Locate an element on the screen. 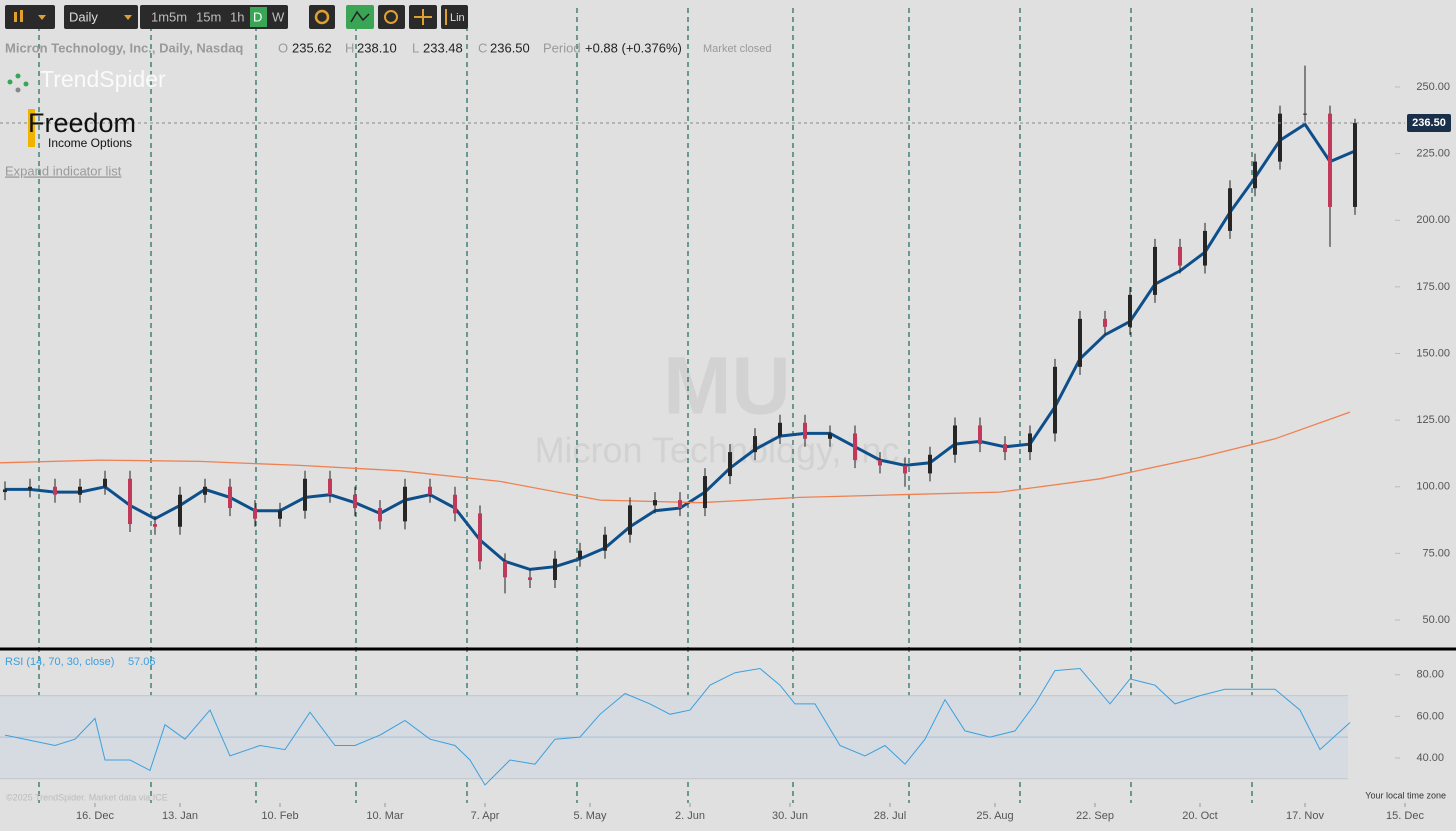  expand-link: Expand indicator list is located at coordinates (63, 170).